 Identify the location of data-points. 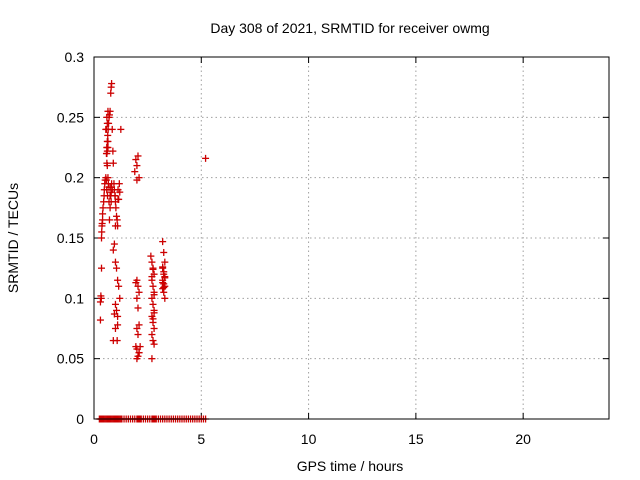
(152, 251).